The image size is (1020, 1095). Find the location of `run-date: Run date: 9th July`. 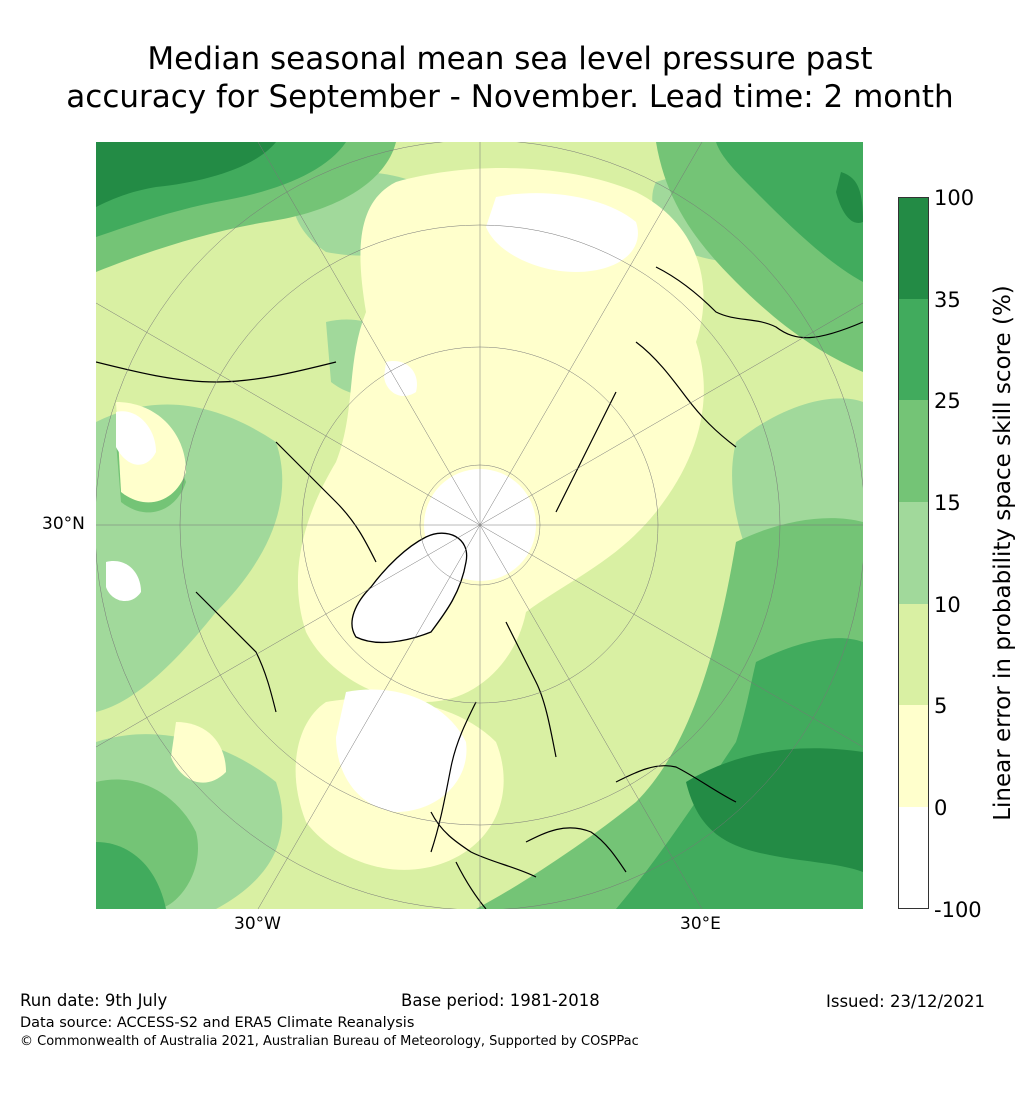

run-date: Run date: 9th July is located at coordinates (94, 1000).